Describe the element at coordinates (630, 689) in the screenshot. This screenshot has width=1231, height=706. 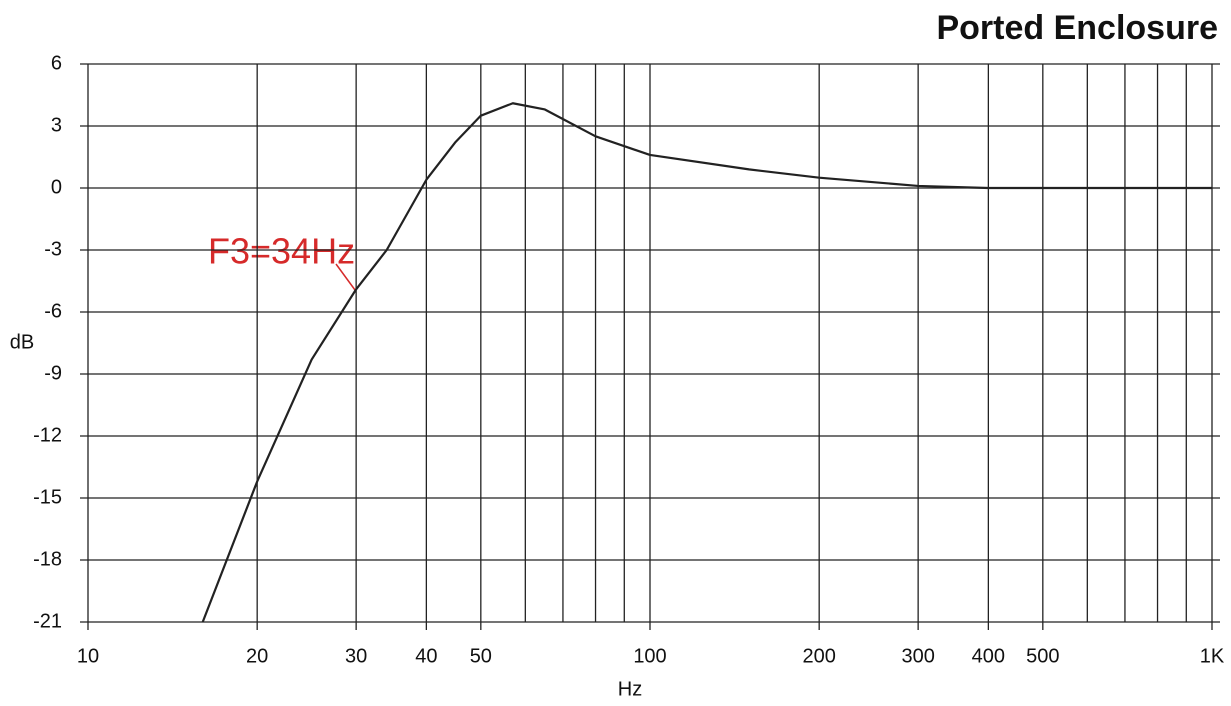
I see `x-axis-label: Hz` at that location.